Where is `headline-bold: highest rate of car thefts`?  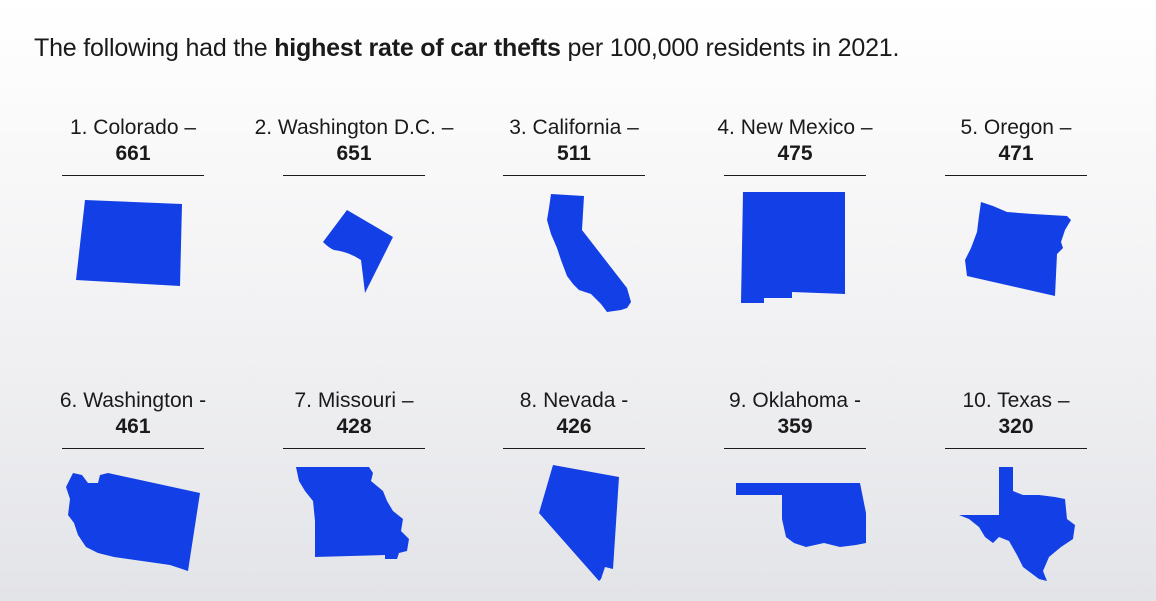 headline-bold: highest rate of car thefts is located at coordinates (417, 48).